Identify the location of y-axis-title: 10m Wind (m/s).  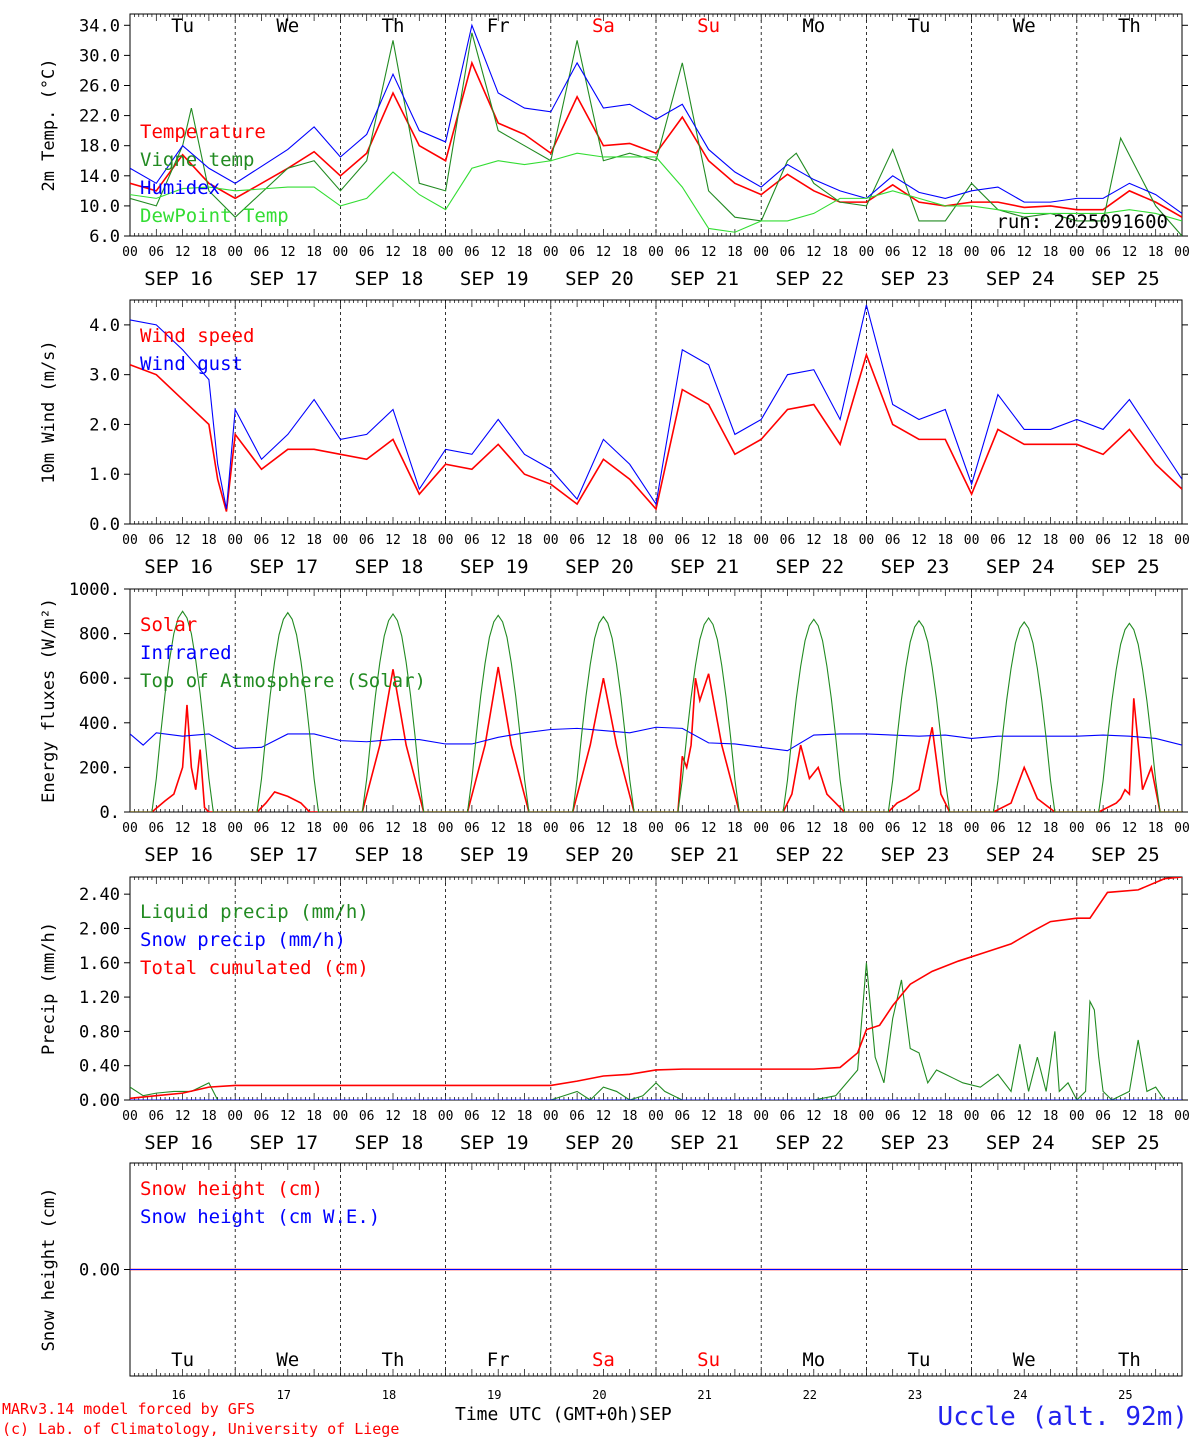
(49, 411).